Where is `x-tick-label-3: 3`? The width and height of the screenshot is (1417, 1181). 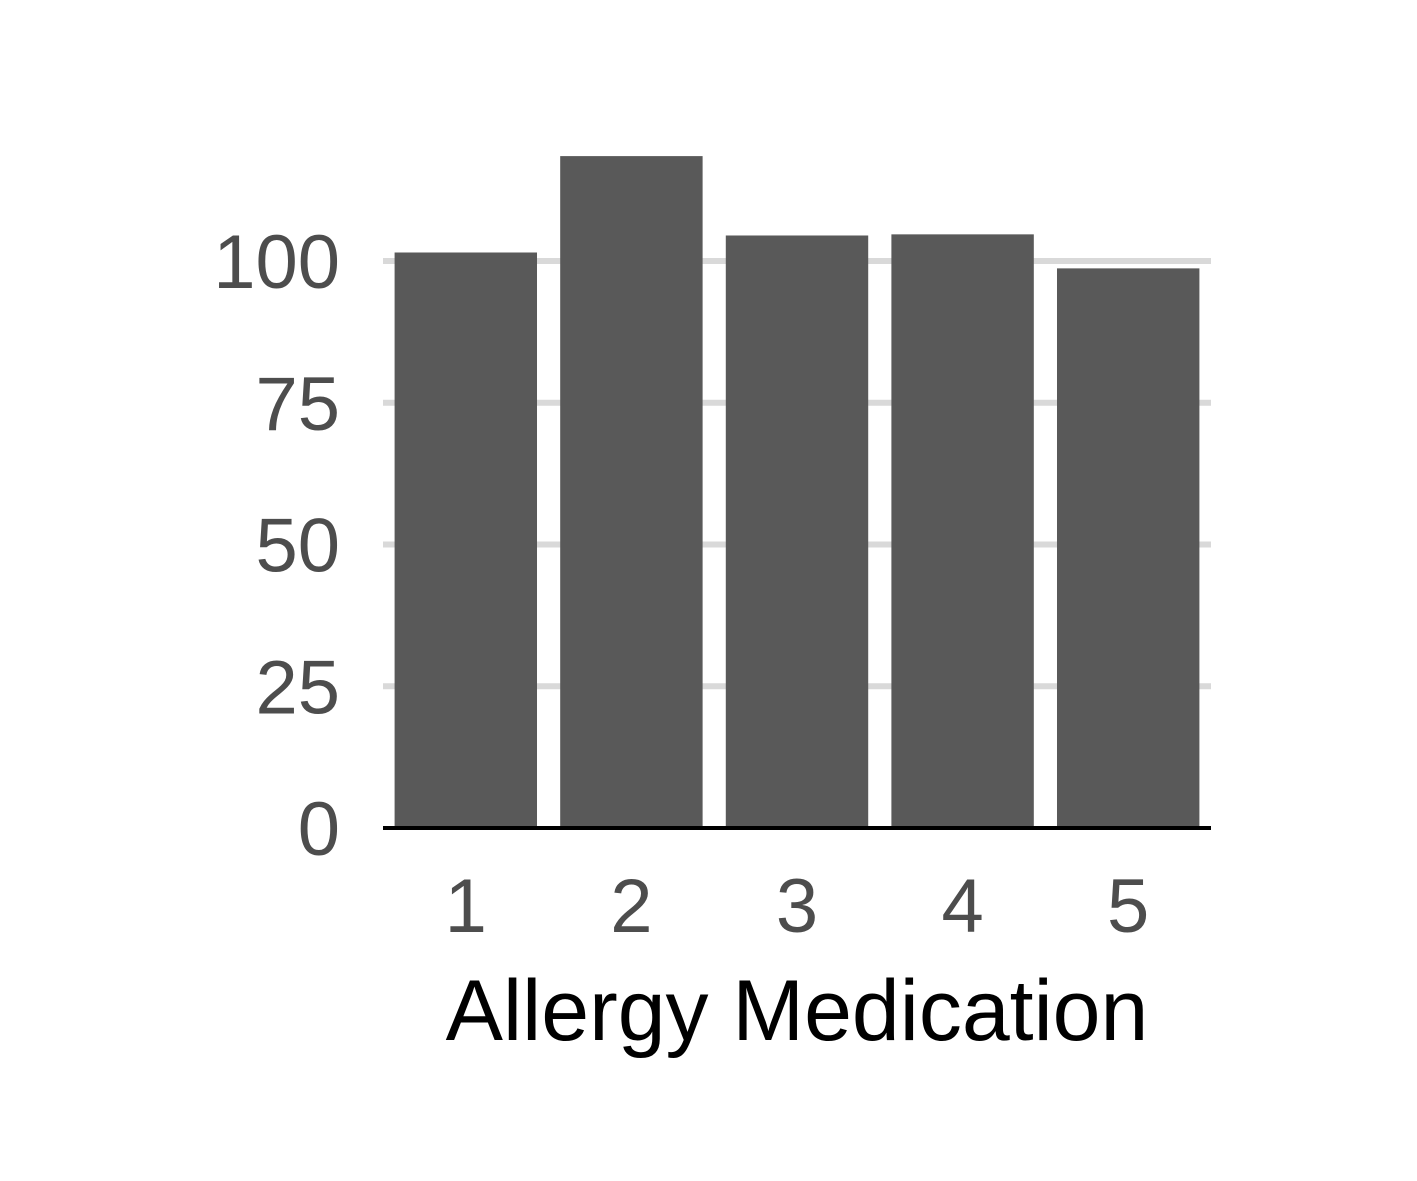 x-tick-label-3: 3 is located at coordinates (797, 906).